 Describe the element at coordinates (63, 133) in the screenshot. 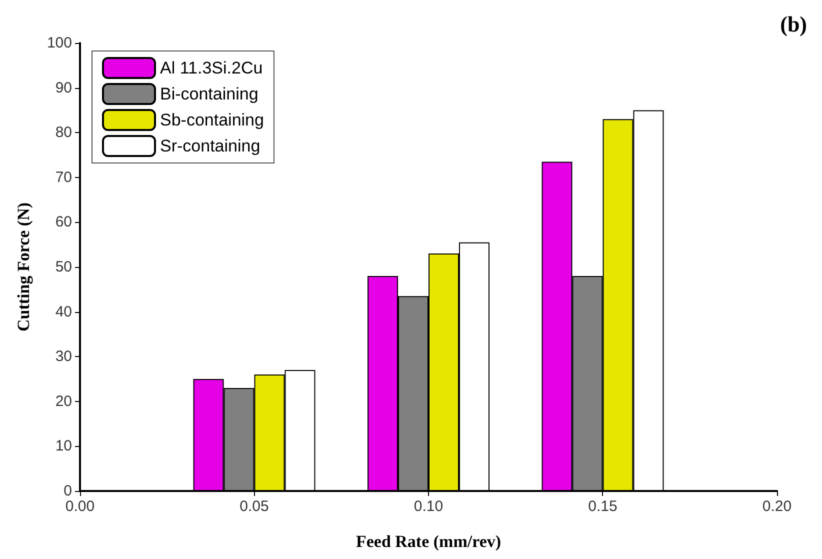

I see `y-tick-label: 80` at that location.